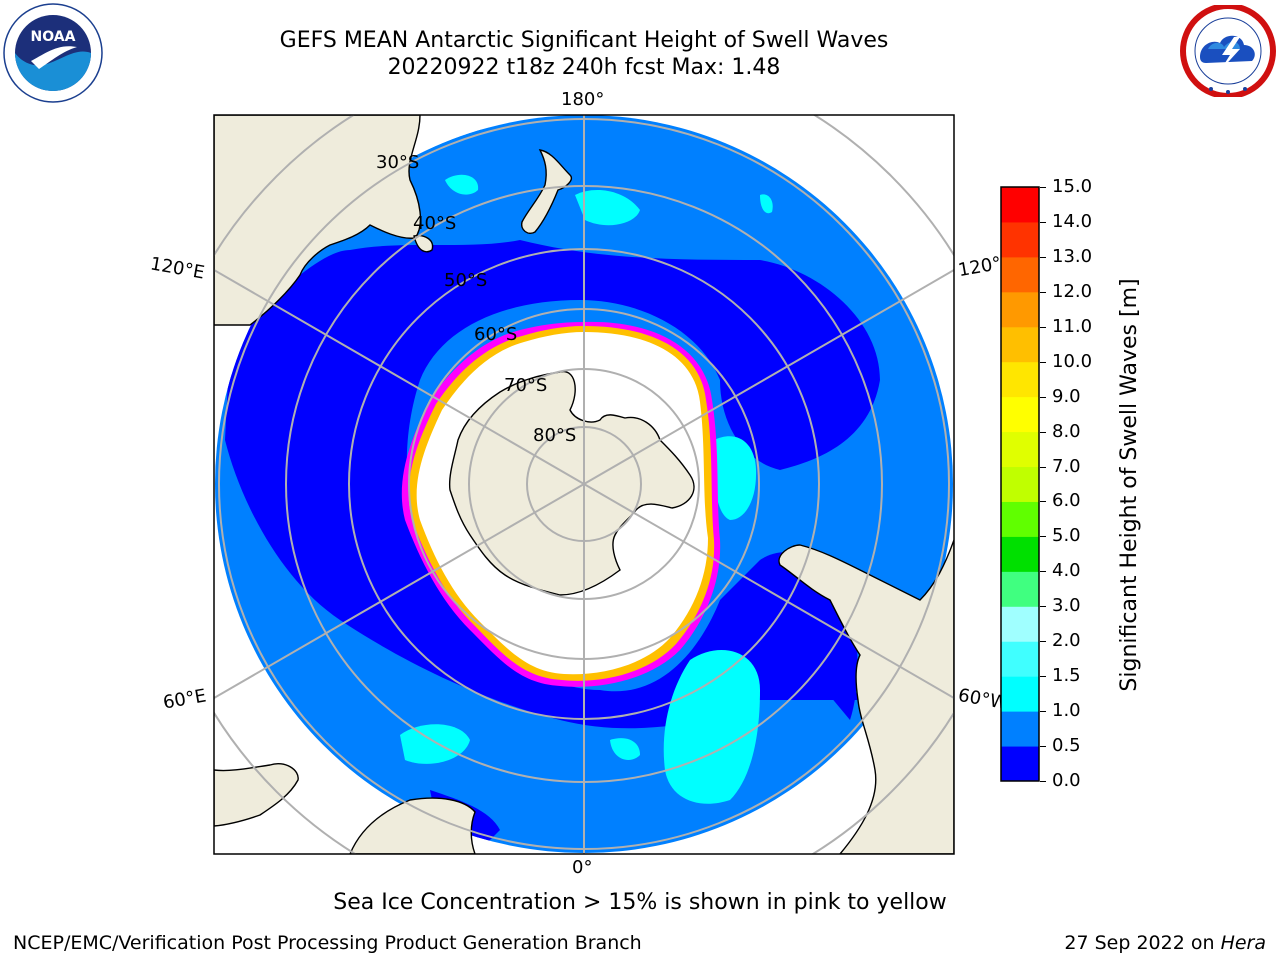 The image size is (1280, 960). I want to click on colorbar-tick-label: 12.0, so click(1072, 291).